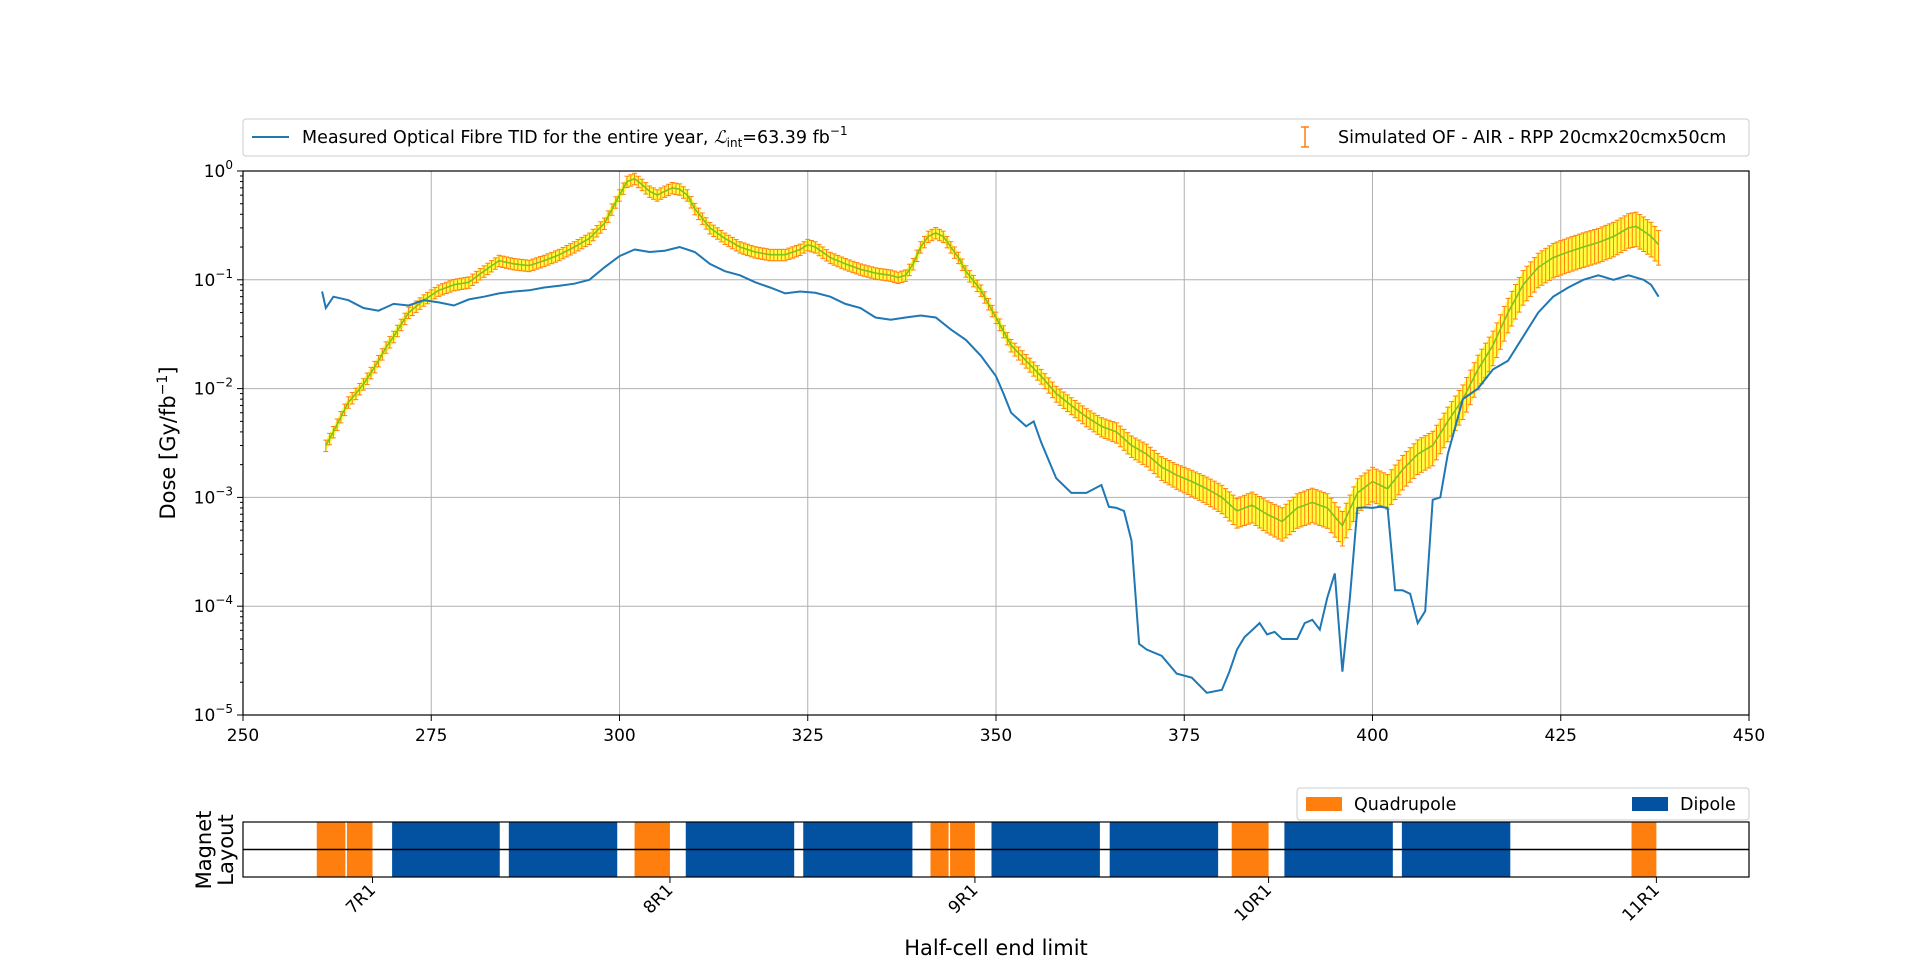  Describe the element at coordinates (213, 388) in the screenshot. I see `y-tick-label: 10⁻²` at that location.